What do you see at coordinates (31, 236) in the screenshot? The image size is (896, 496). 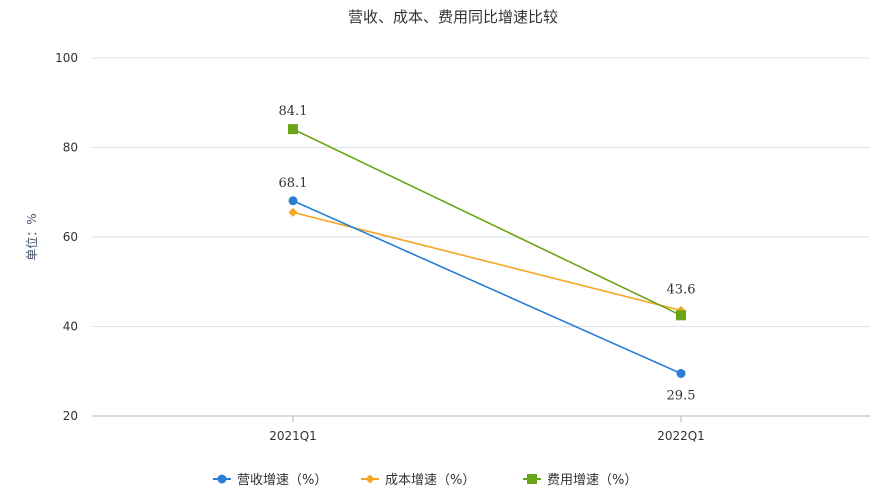 I see `y-axis-label: 单位：%` at bounding box center [31, 236].